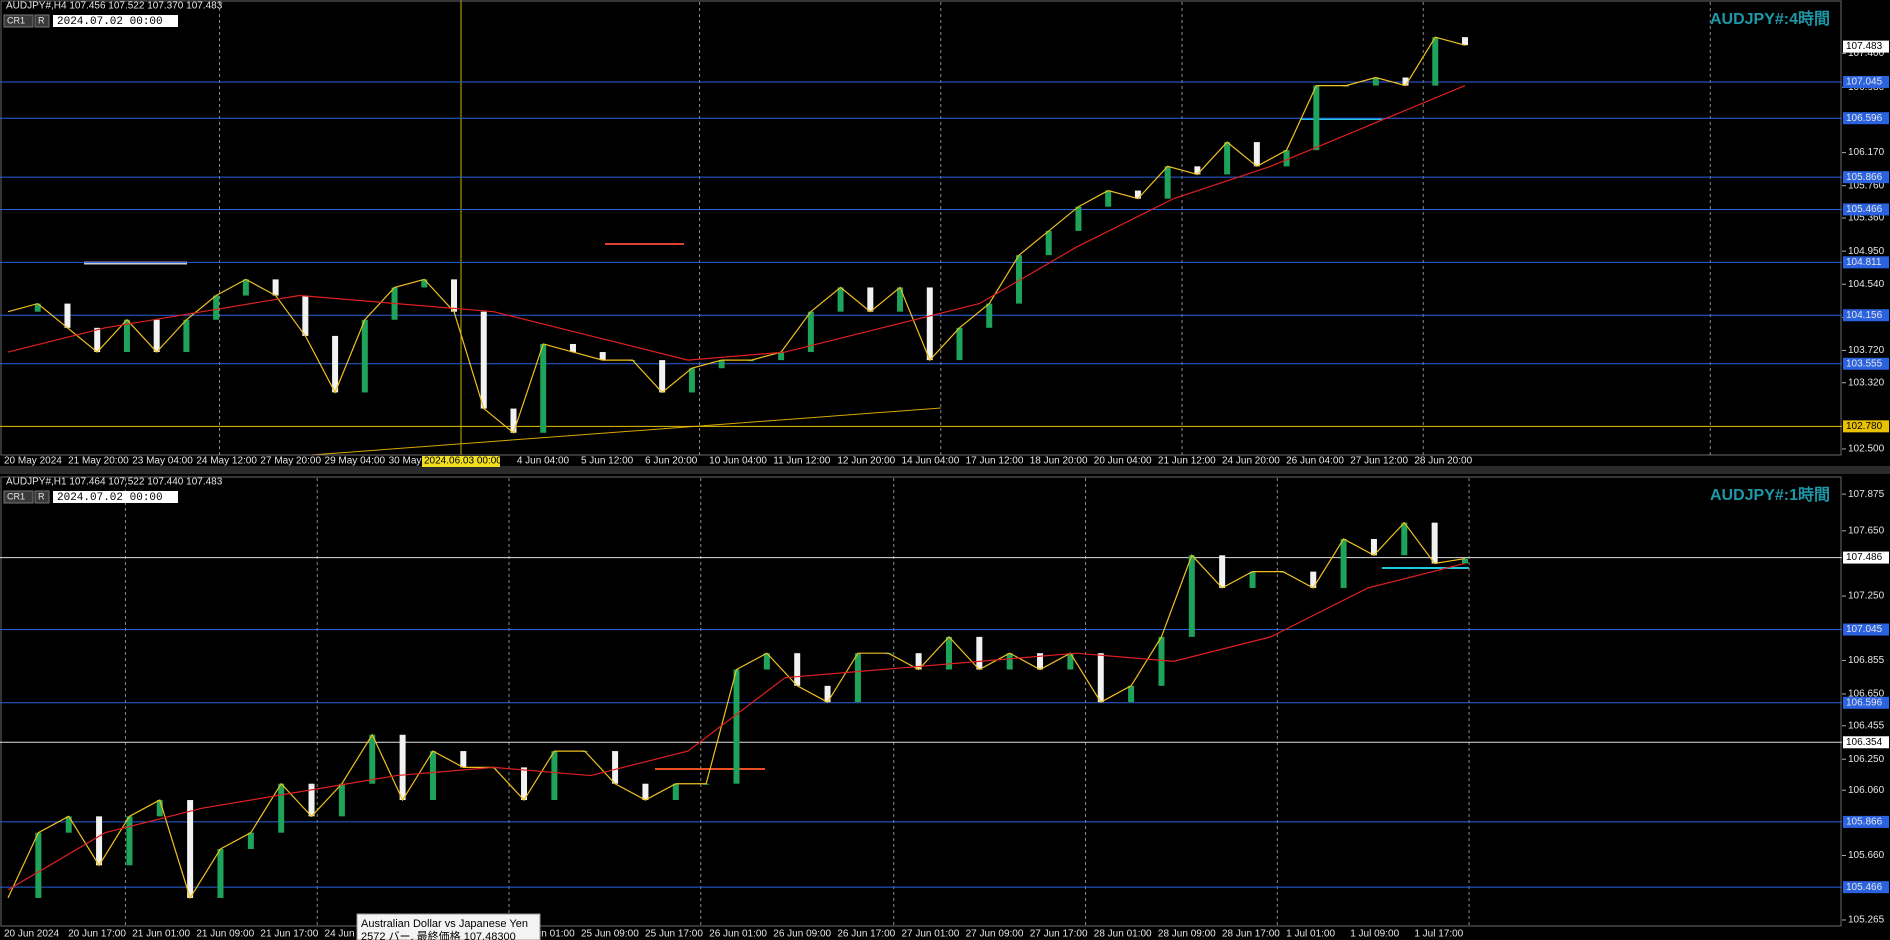 Image resolution: width=1890 pixels, height=940 pixels. Describe the element at coordinates (1866, 530) in the screenshot. I see `y-tick-label: 107.650` at that location.